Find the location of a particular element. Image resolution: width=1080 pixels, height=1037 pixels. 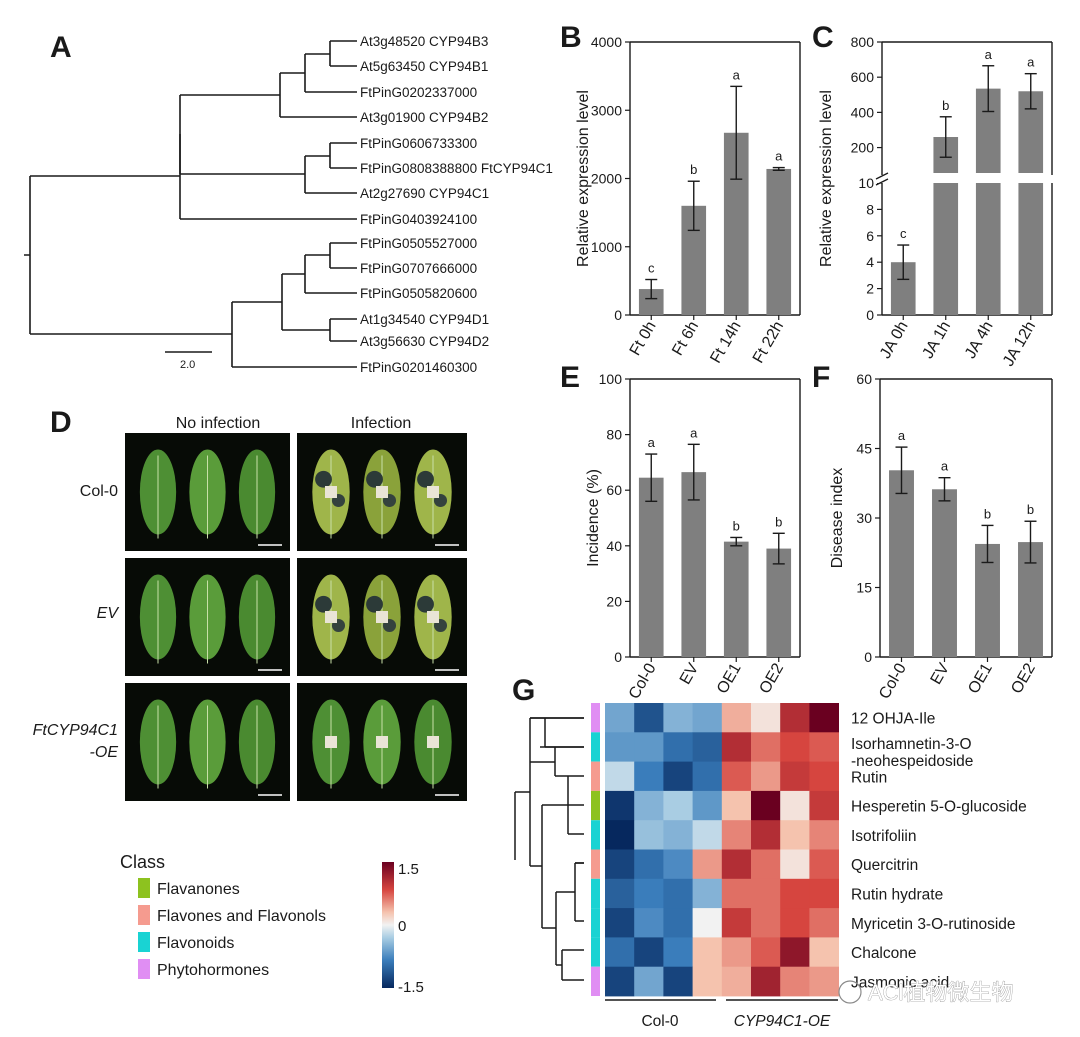

group-label-col0: Col-0 is located at coordinates (659, 1021).